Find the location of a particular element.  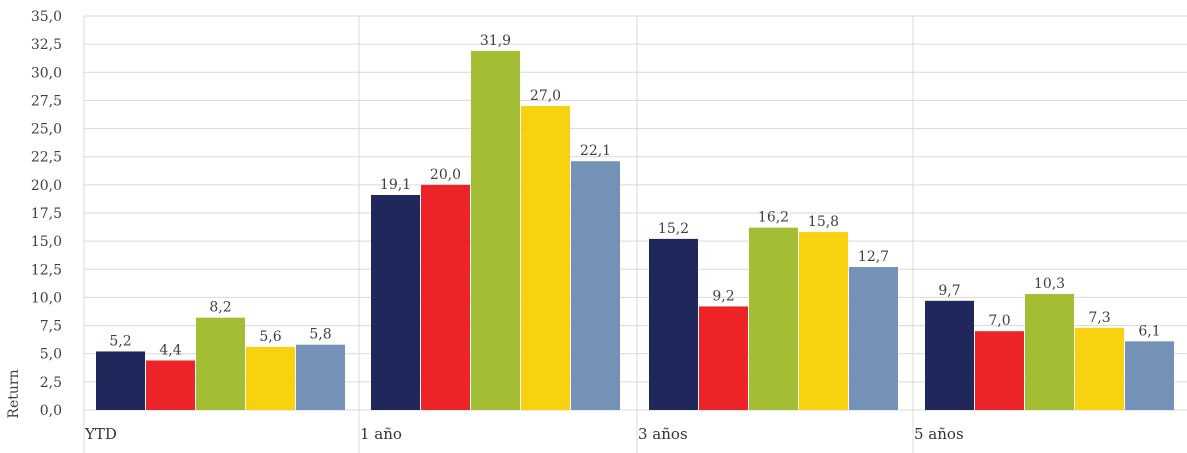

data-label: 27,0 is located at coordinates (545, 96).